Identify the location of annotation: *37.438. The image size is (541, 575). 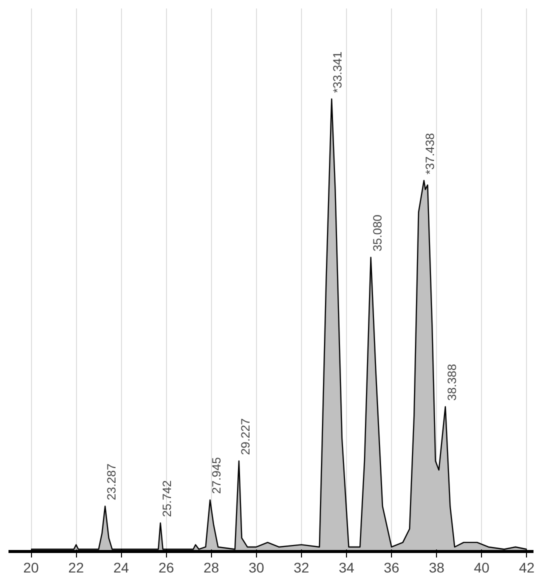
(429, 153).